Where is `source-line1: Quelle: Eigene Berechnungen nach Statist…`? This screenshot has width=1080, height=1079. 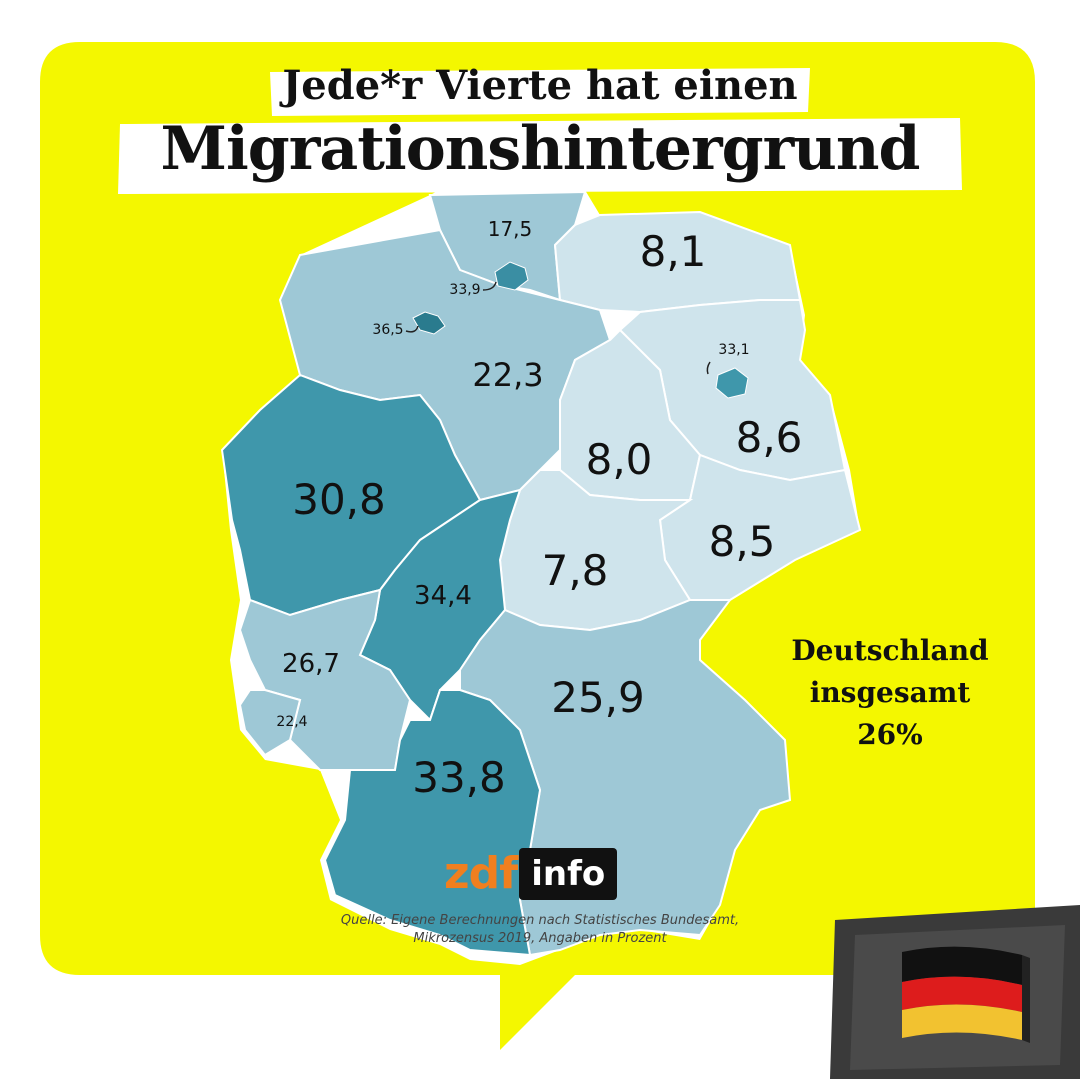
source-line1: Quelle: Eigene Berechnungen nach Statist… is located at coordinates (540, 920).